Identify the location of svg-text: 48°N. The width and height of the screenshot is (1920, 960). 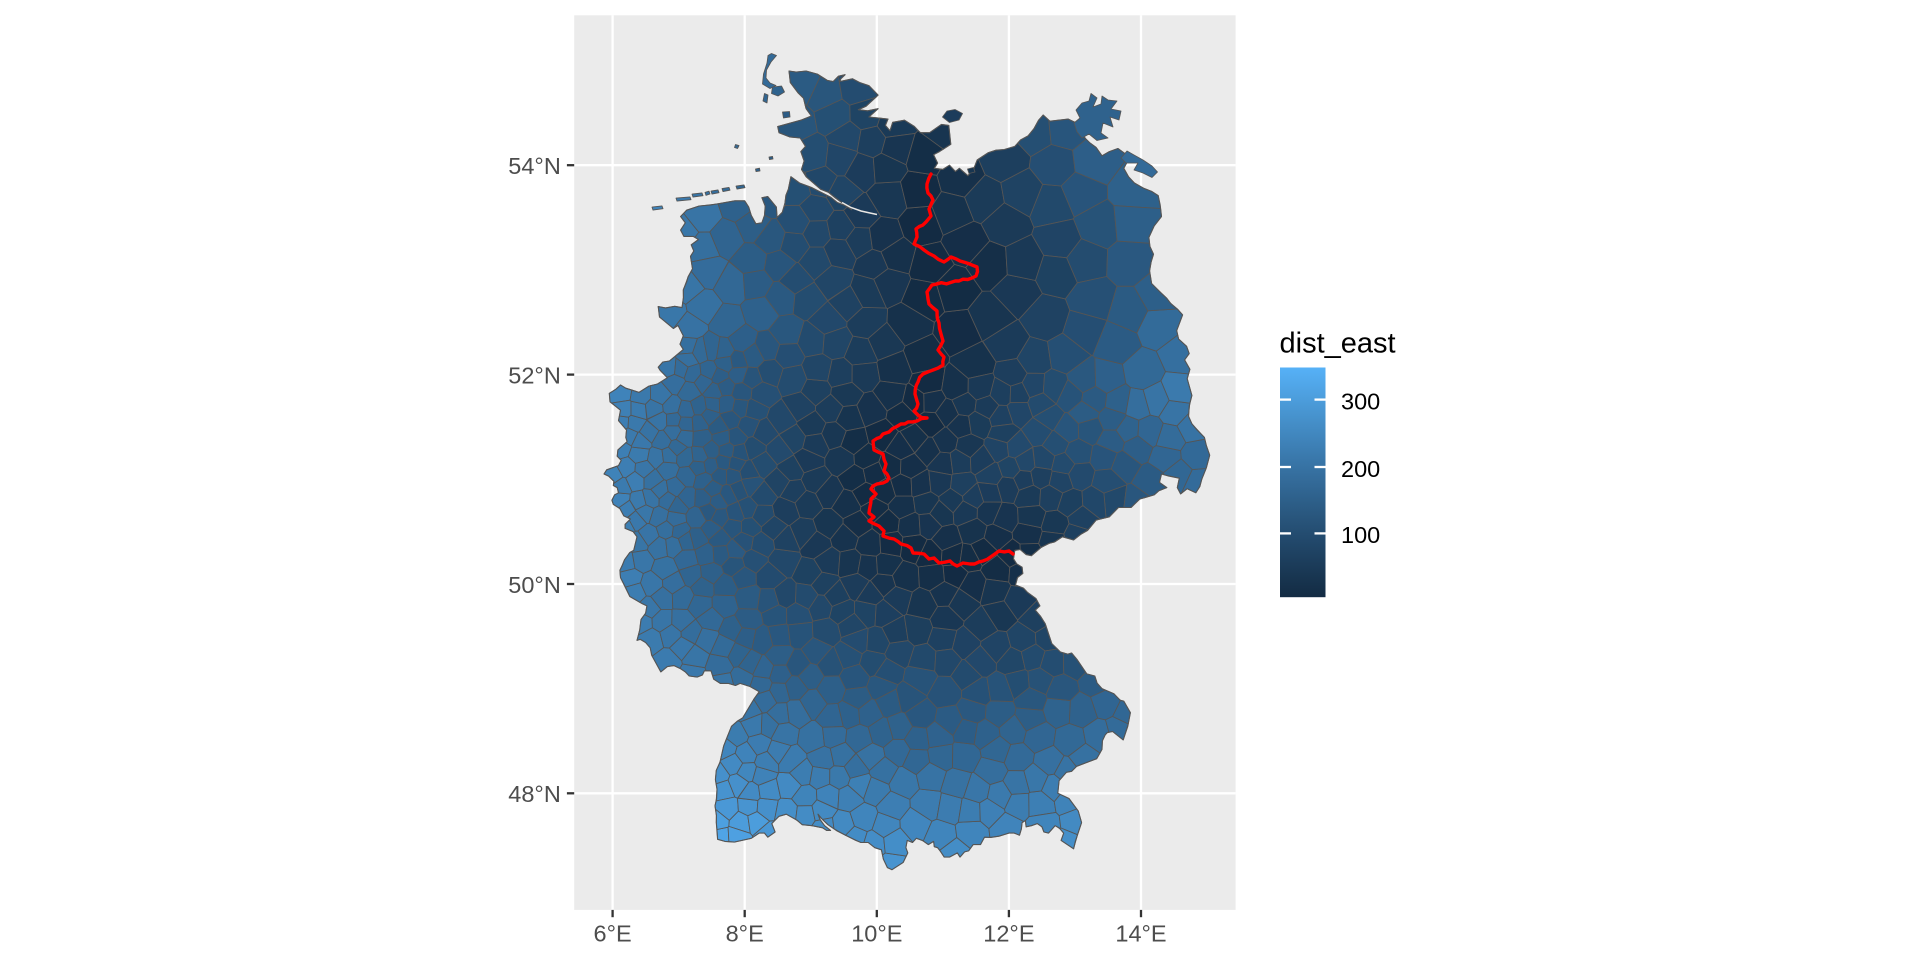
(534, 794).